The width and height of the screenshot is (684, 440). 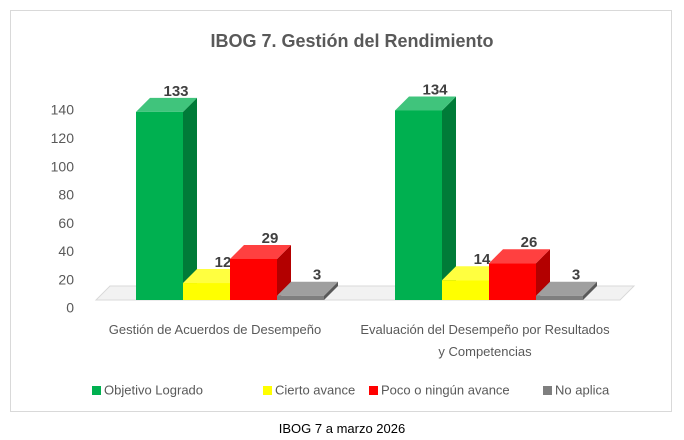 What do you see at coordinates (66, 223) in the screenshot?
I see `y-tick-label: 60` at bounding box center [66, 223].